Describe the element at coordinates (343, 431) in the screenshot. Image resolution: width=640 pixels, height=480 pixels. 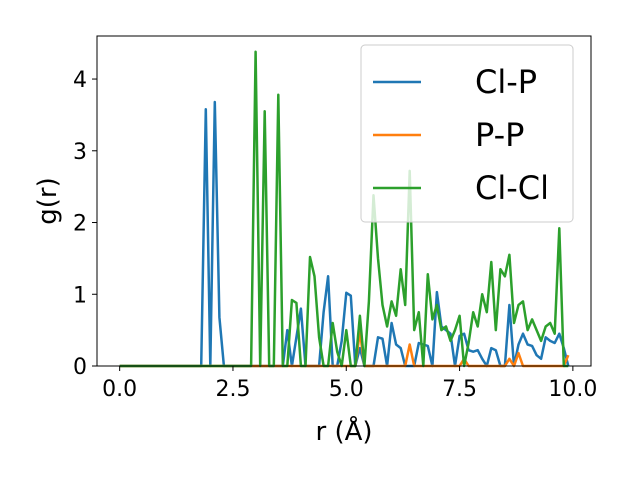
I see `x-axis-title: r (Å)` at that location.